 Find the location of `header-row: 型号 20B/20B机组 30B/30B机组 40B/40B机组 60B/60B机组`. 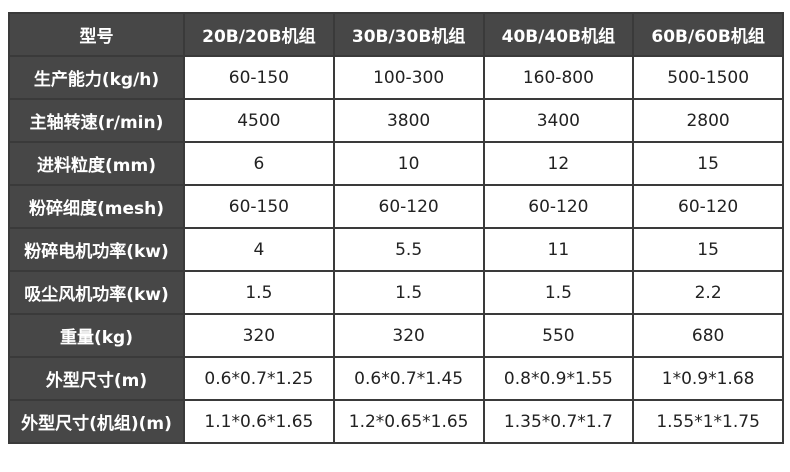

header-row: 型号 20B/20B机组 30B/30B机组 40B/40B机组 60B/60B机组 is located at coordinates (396, 34).